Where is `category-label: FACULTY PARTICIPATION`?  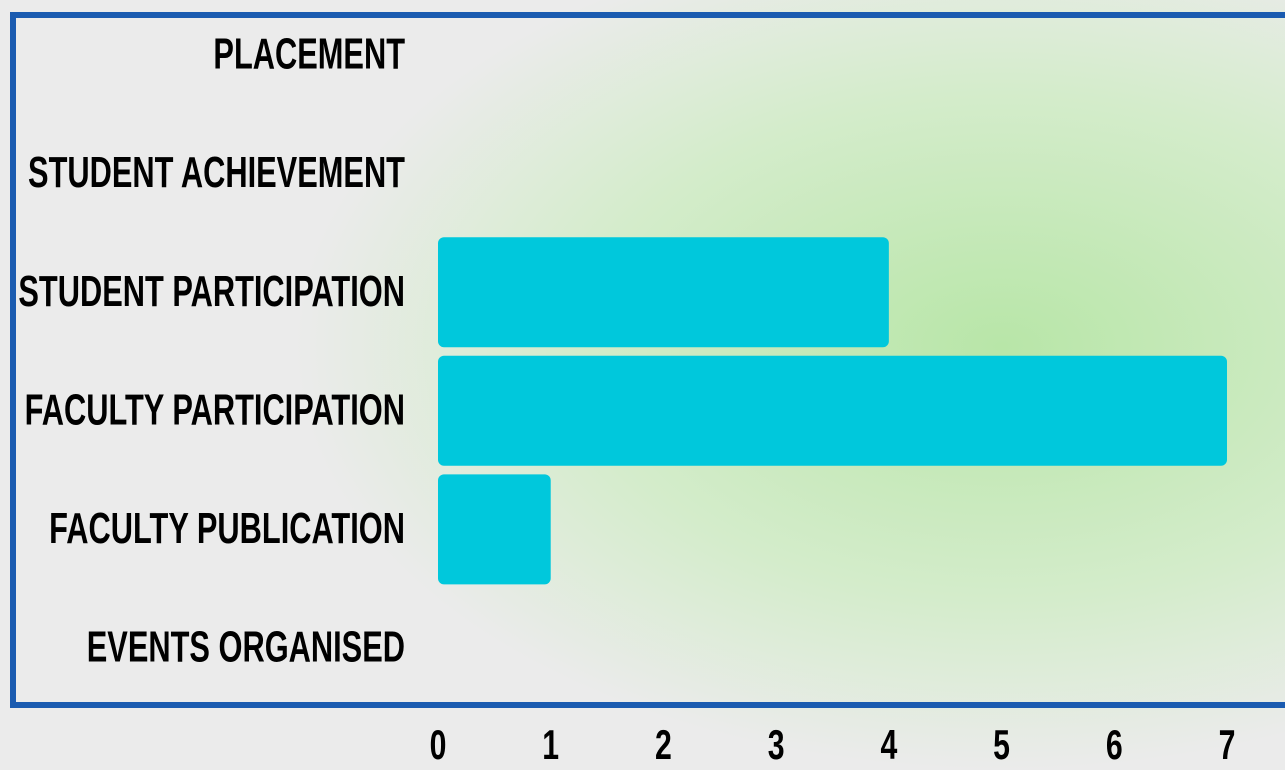 category-label: FACULTY PARTICIPATION is located at coordinates (215, 410).